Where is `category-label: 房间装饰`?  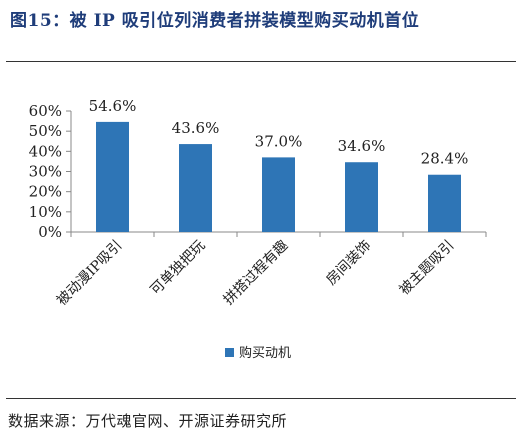
category-label: 房间装饰 is located at coordinates (348, 263).